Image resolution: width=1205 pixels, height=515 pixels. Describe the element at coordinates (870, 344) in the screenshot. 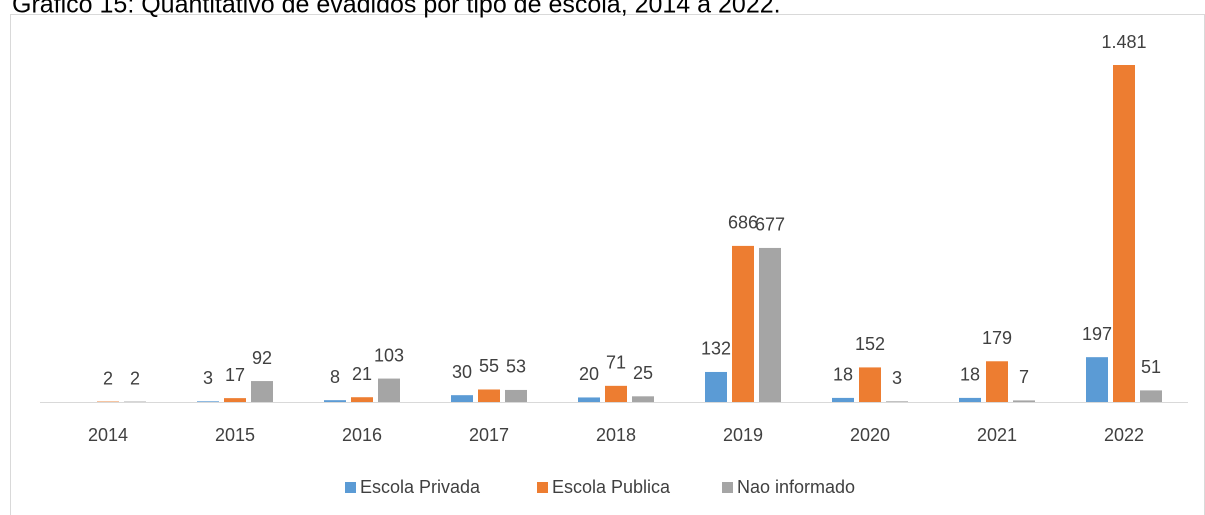

I see `value-label: 152` at that location.